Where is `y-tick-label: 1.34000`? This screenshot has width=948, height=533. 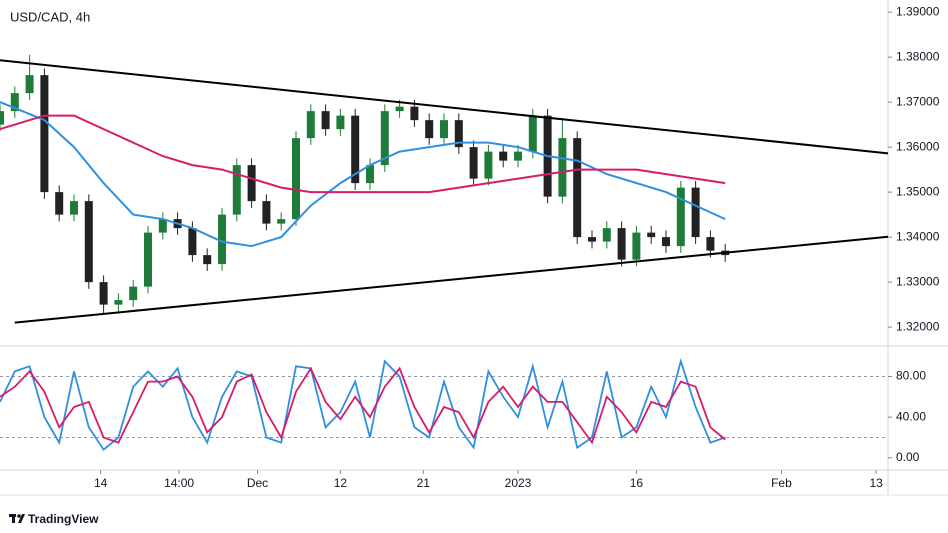
y-tick-label: 1.34000 is located at coordinates (918, 236).